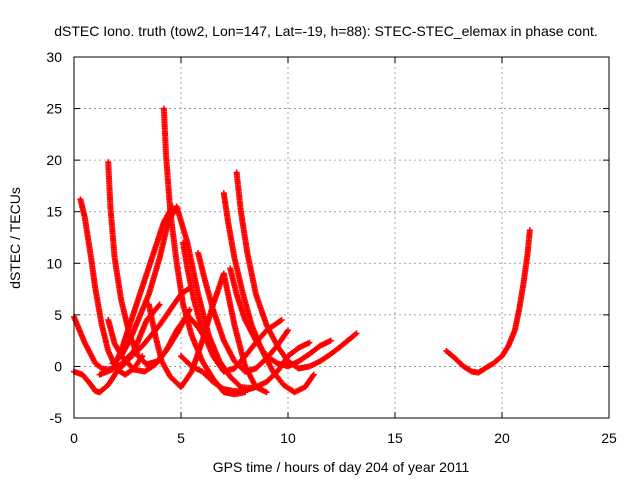  Describe the element at coordinates (54, 263) in the screenshot. I see `y-tick-label: 10` at that location.